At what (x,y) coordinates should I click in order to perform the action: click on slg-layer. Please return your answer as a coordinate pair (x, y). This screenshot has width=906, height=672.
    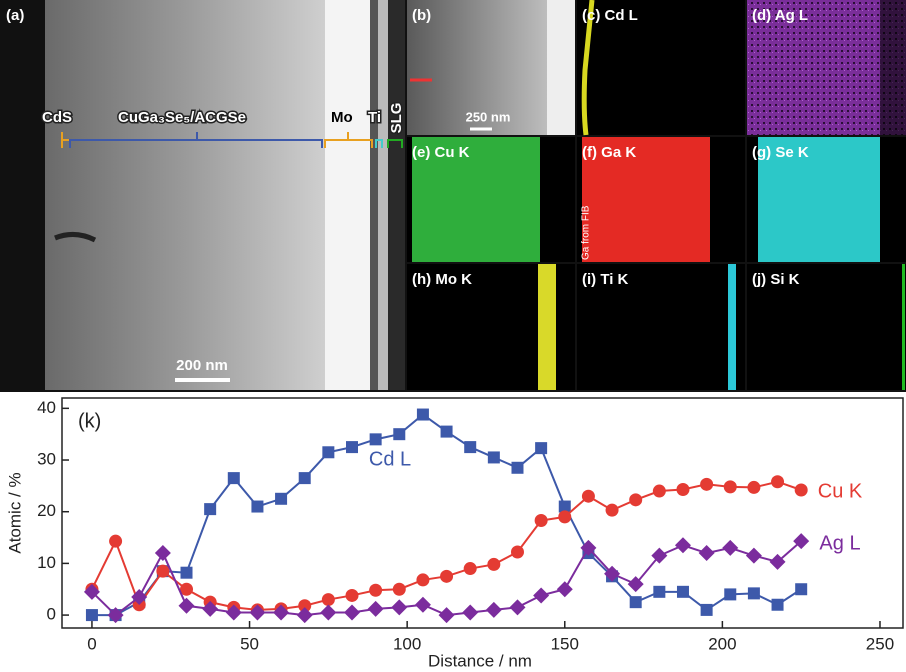
    Looking at the image, I should click on (396, 195).